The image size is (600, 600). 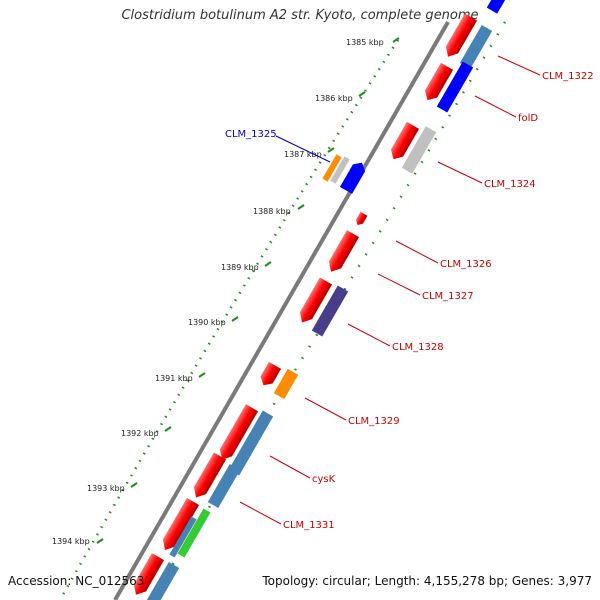 What do you see at coordinates (362, 218) in the screenshot?
I see `feature-cds-clm1326` at bounding box center [362, 218].